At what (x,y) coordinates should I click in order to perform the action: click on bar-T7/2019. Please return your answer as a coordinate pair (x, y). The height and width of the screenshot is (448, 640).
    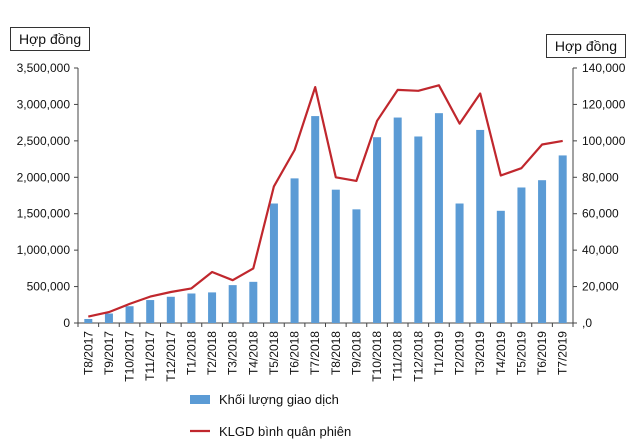
    Looking at the image, I should click on (562, 239).